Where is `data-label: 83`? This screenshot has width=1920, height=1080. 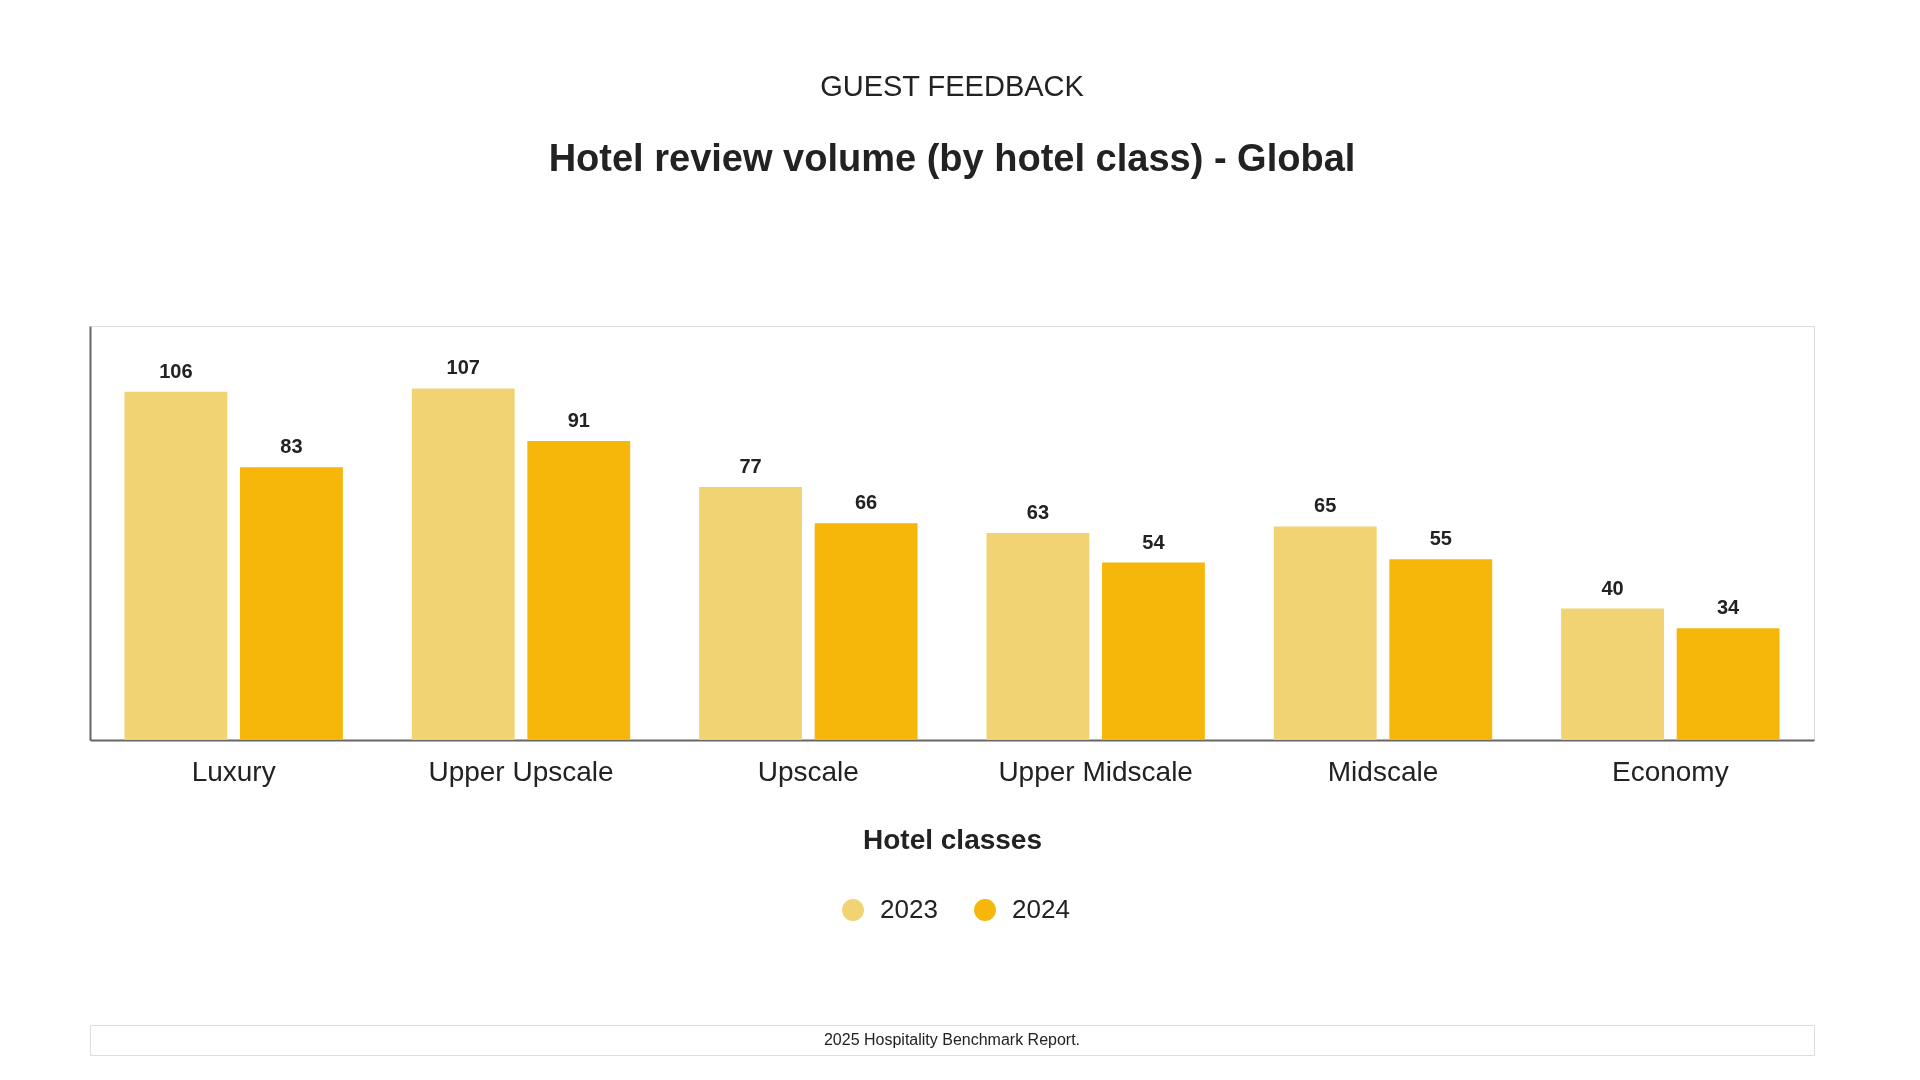 data-label: 83 is located at coordinates (291, 446).